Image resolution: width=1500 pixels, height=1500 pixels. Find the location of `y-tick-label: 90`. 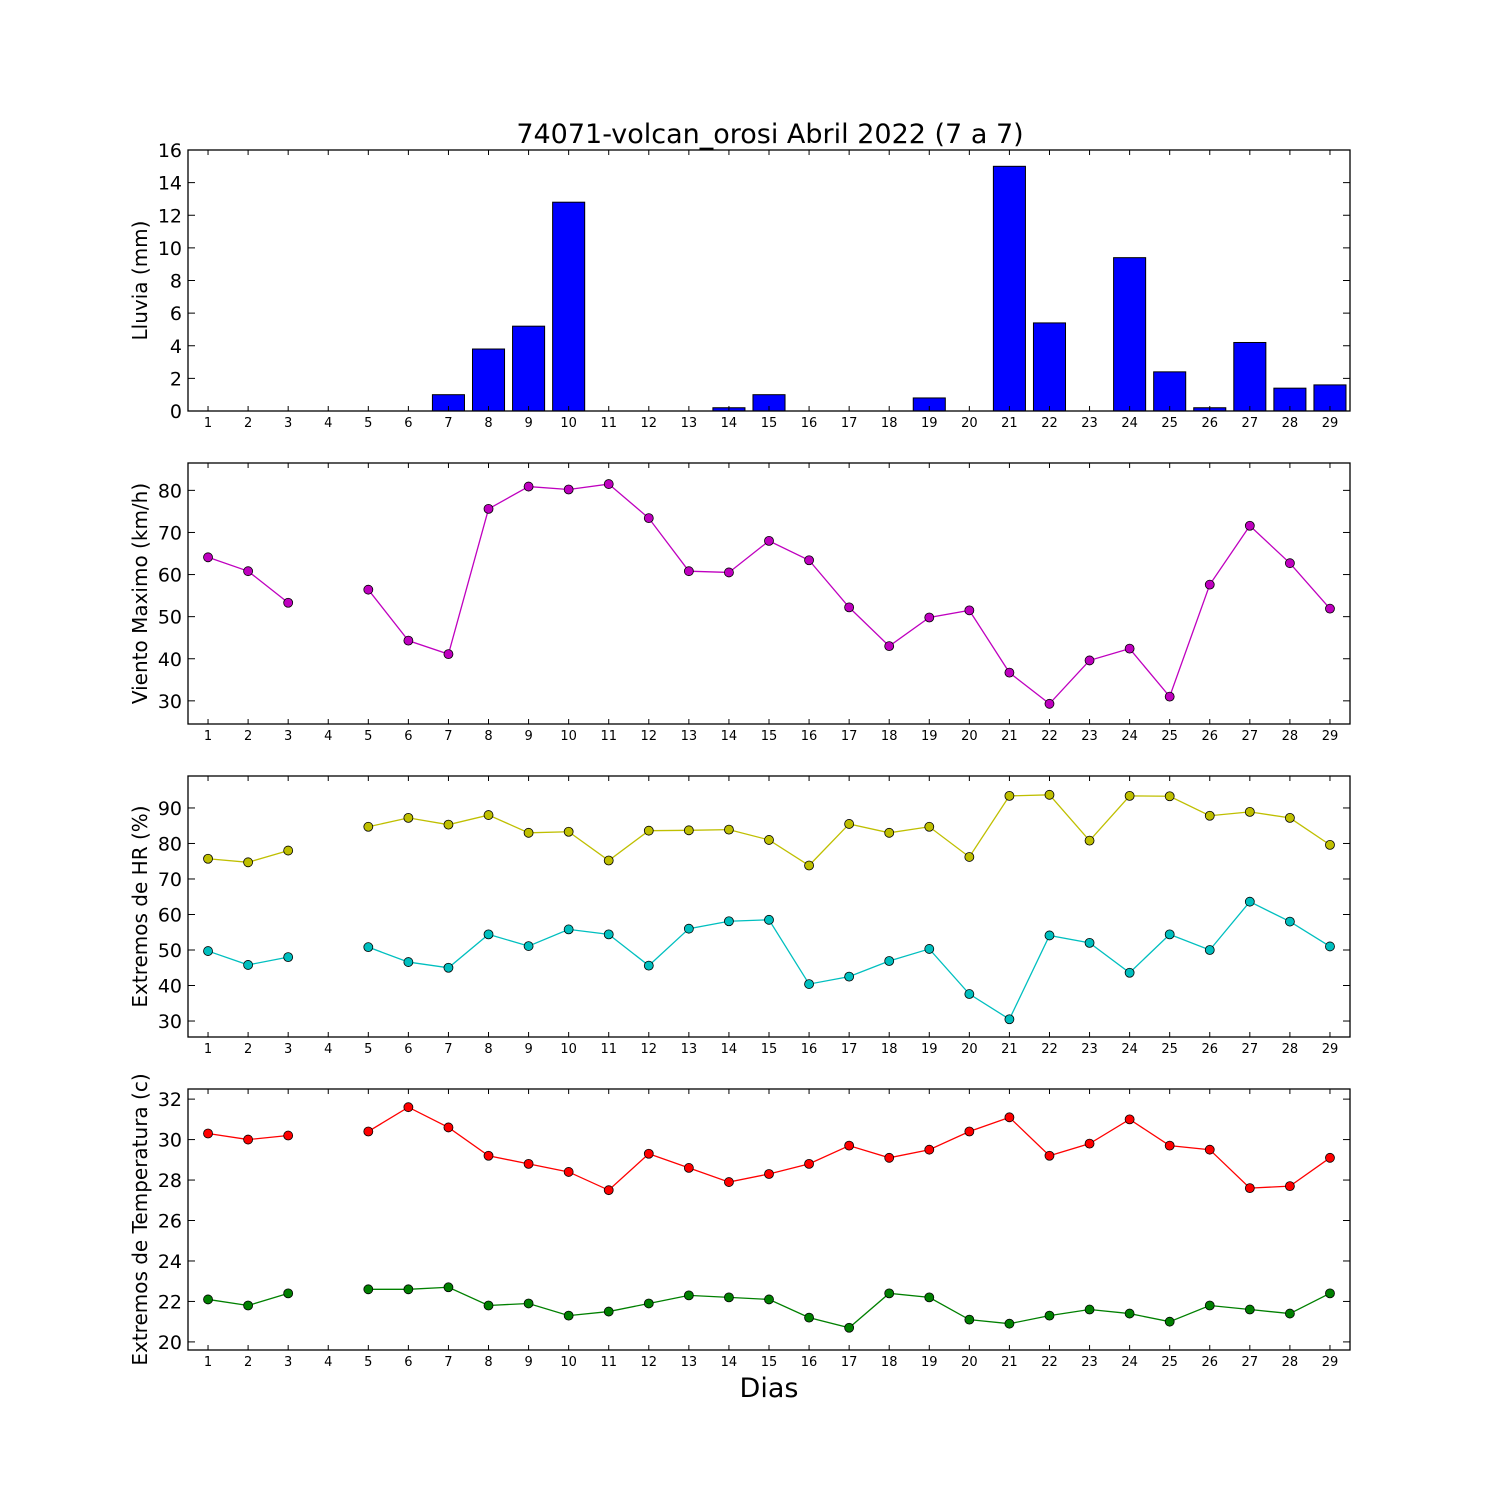

y-tick-label: 90 is located at coordinates (170, 809).